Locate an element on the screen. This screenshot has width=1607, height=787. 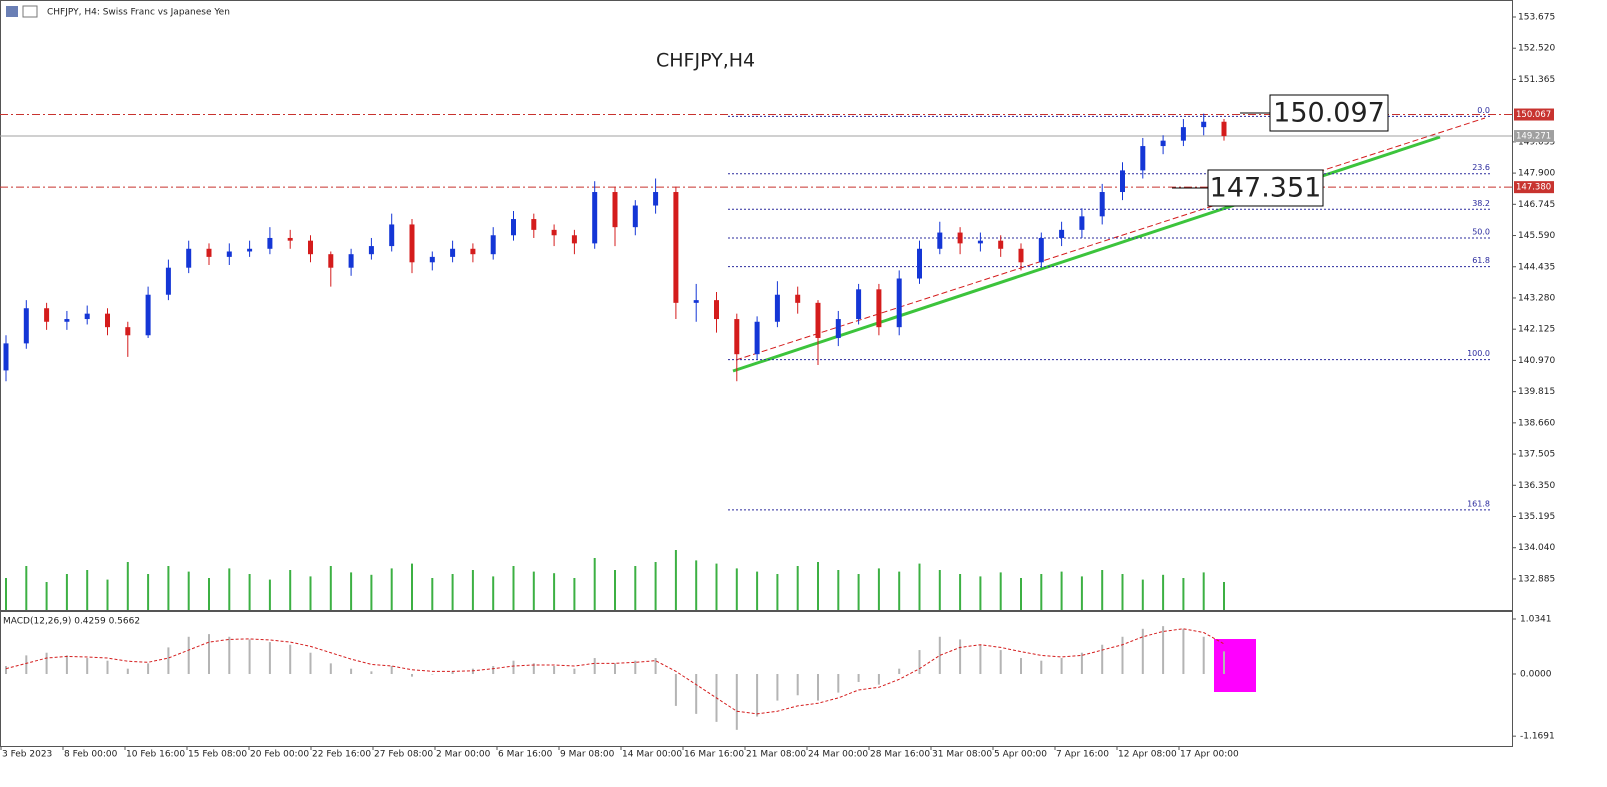
macd-label: MACD(12,26,9) 0.4259 0.5662 is located at coordinates (71, 622).